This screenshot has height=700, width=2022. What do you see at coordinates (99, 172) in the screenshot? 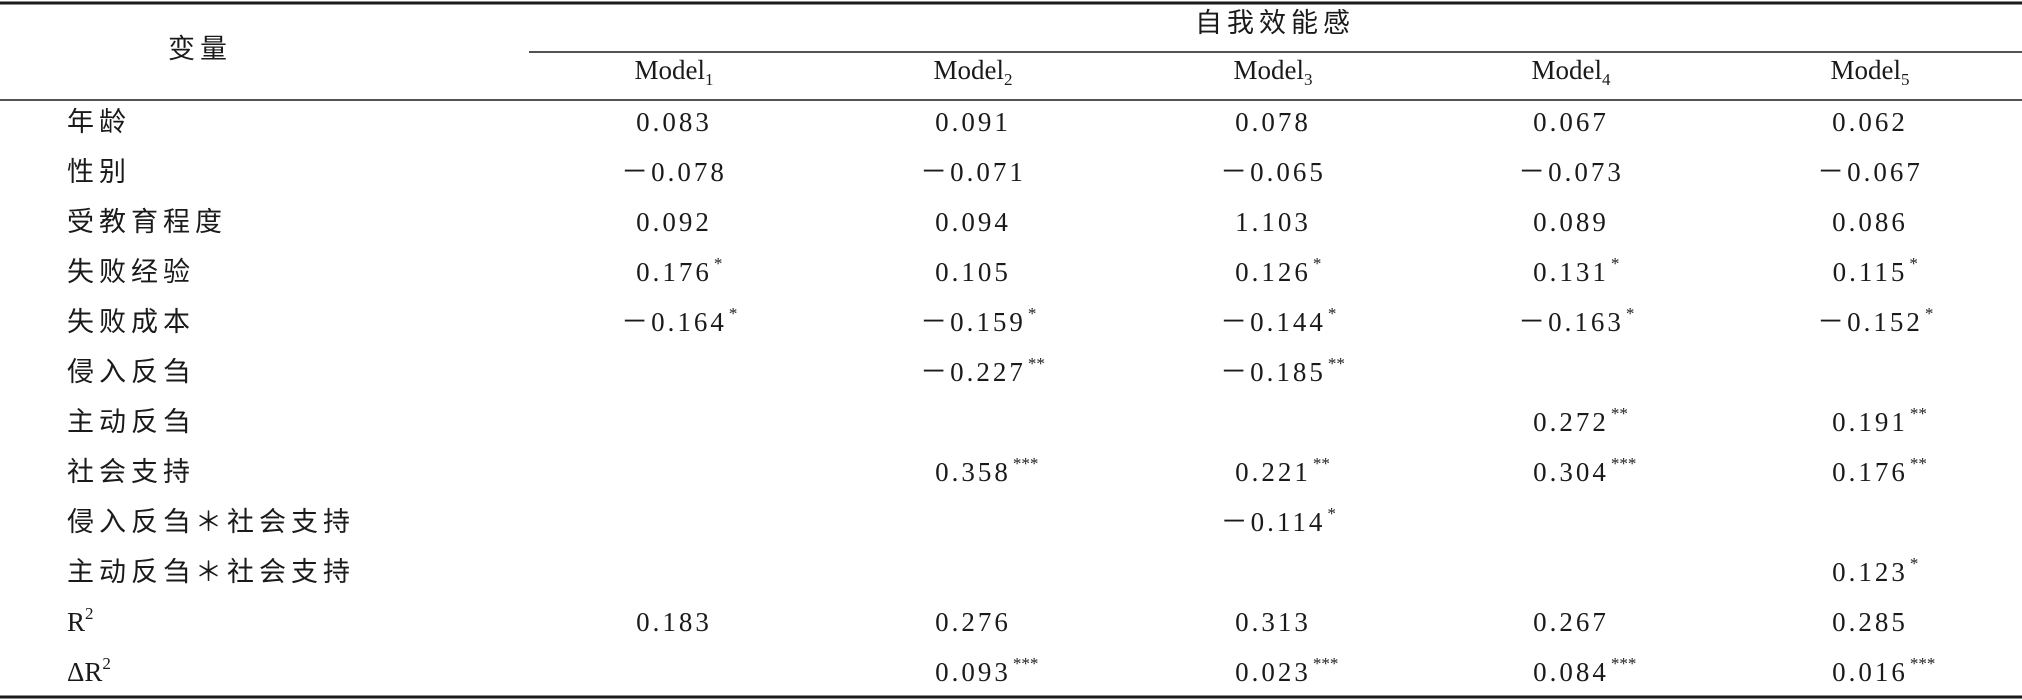
I see `row-label: 性别` at bounding box center [99, 172].